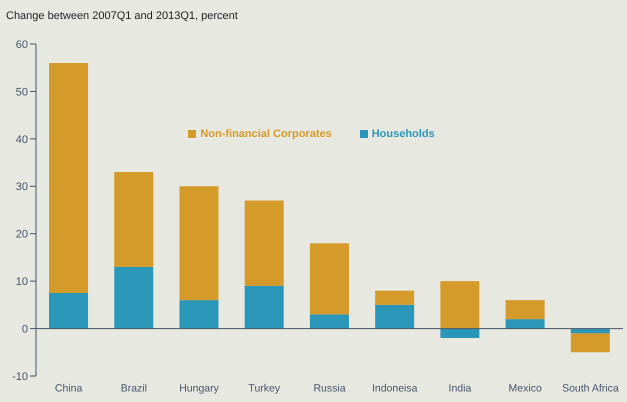 This screenshot has height=402, width=627. What do you see at coordinates (199, 388) in the screenshot?
I see `x-tick-label: Hungary` at bounding box center [199, 388].